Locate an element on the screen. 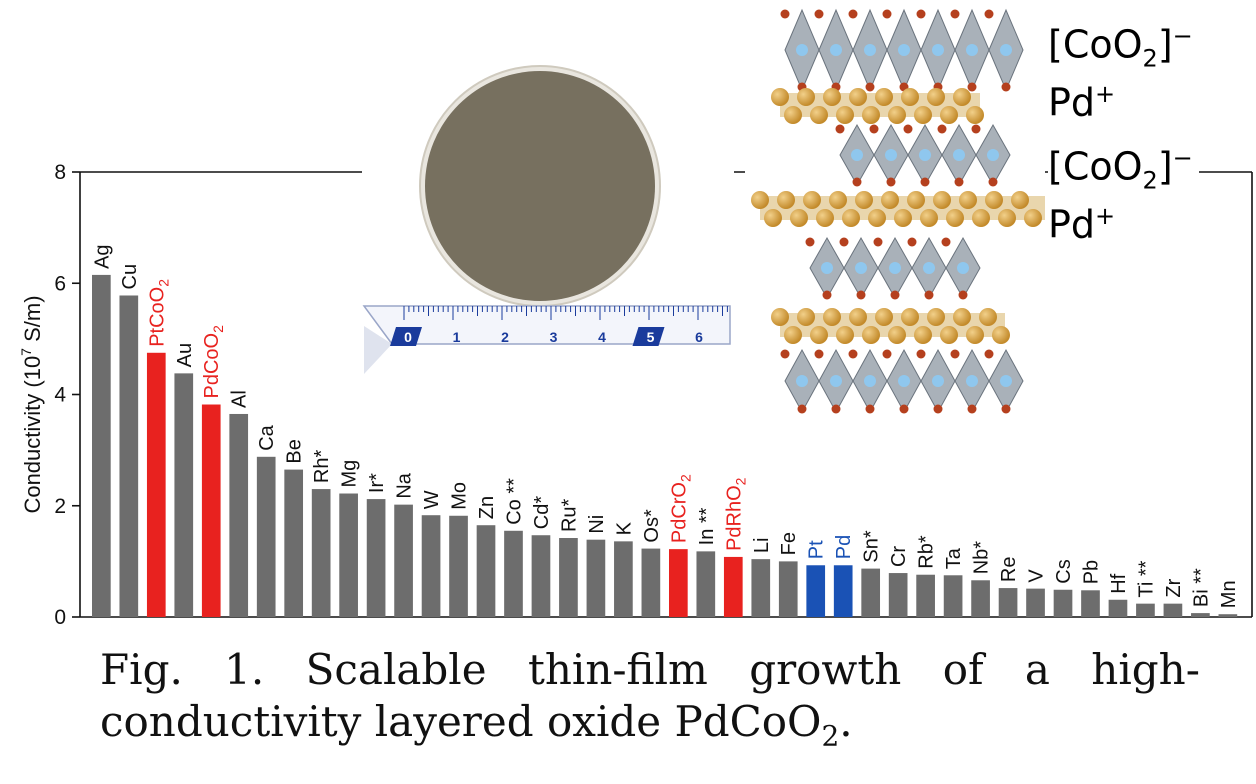 The image size is (1256, 784). ruler-number: 1 is located at coordinates (457, 337).